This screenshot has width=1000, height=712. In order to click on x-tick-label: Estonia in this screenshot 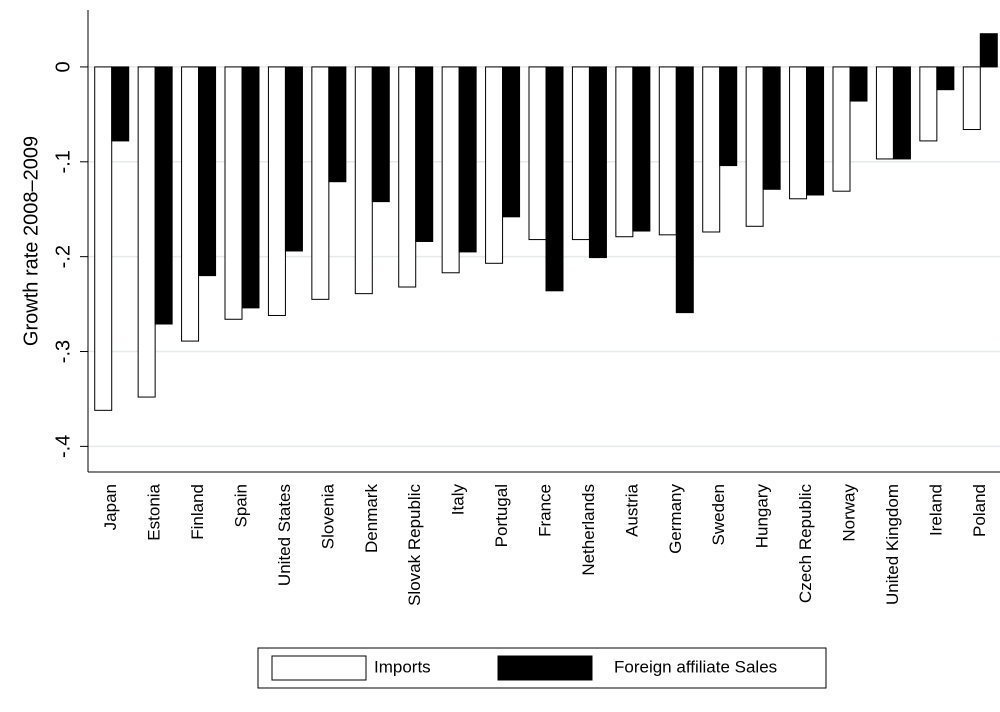, I will do `click(154, 511)`.